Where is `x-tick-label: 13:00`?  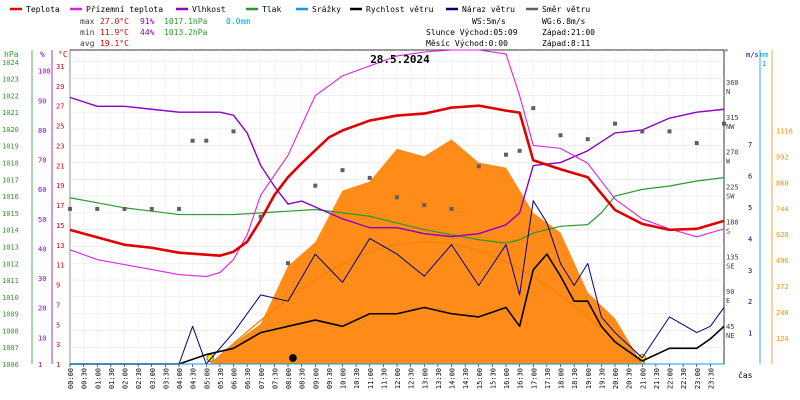
x-tick-label: 13:00 is located at coordinates (425, 378).